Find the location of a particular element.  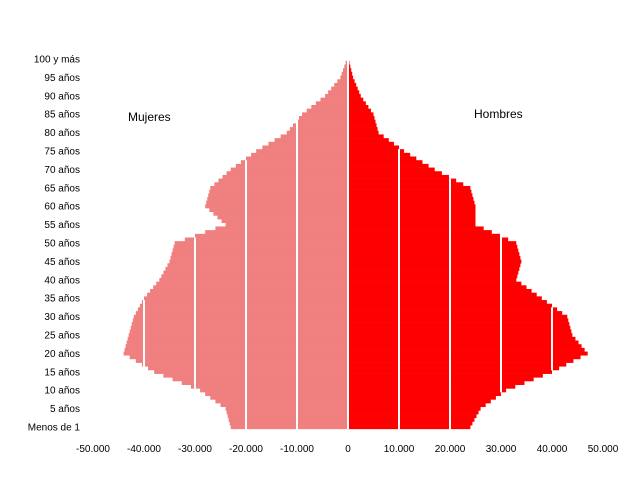

gridline--10000-age-54 is located at coordinates (297, 228).